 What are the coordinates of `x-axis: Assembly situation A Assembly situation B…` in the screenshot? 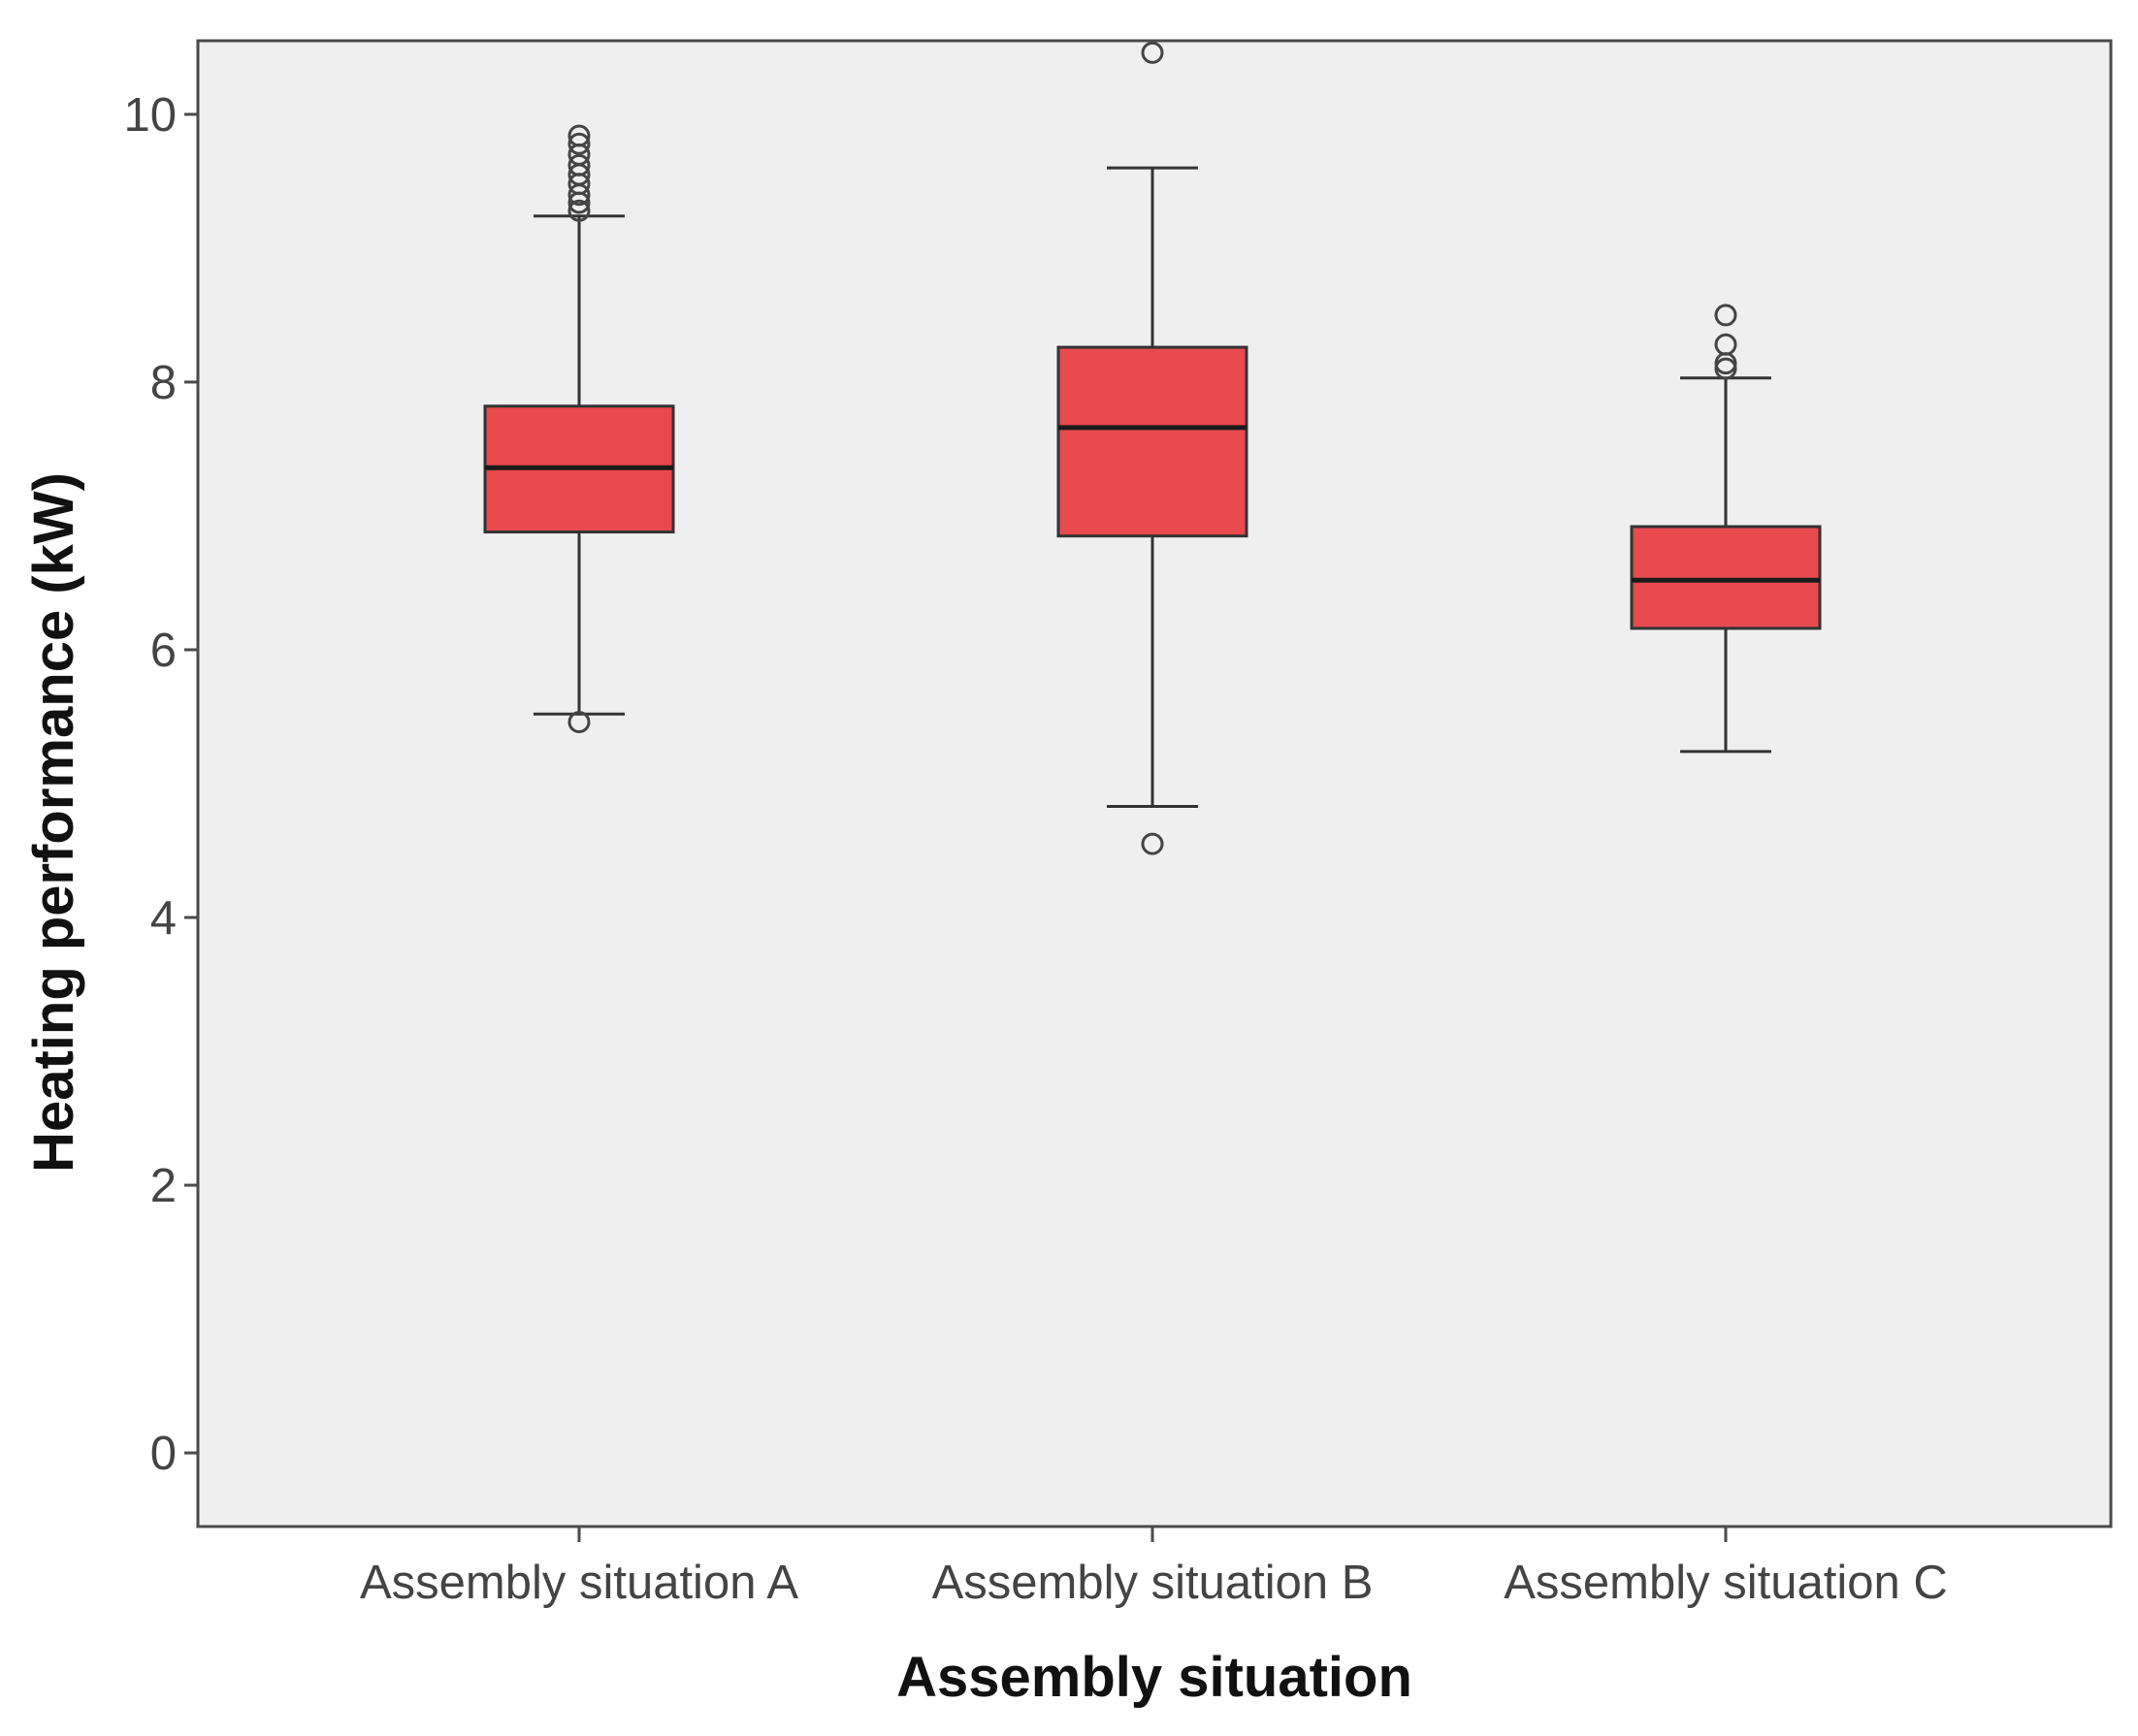 It's located at (1154, 1568).